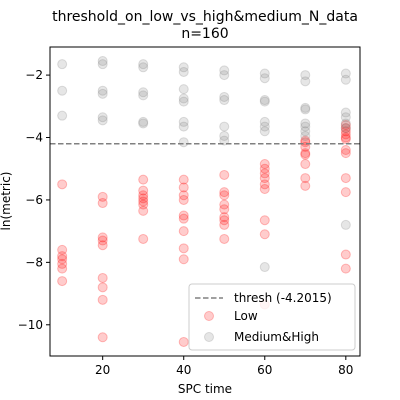 Image resolution: width=400 pixels, height=400 pixels. I want to click on y-tick-label: −4, so click(34, 138).